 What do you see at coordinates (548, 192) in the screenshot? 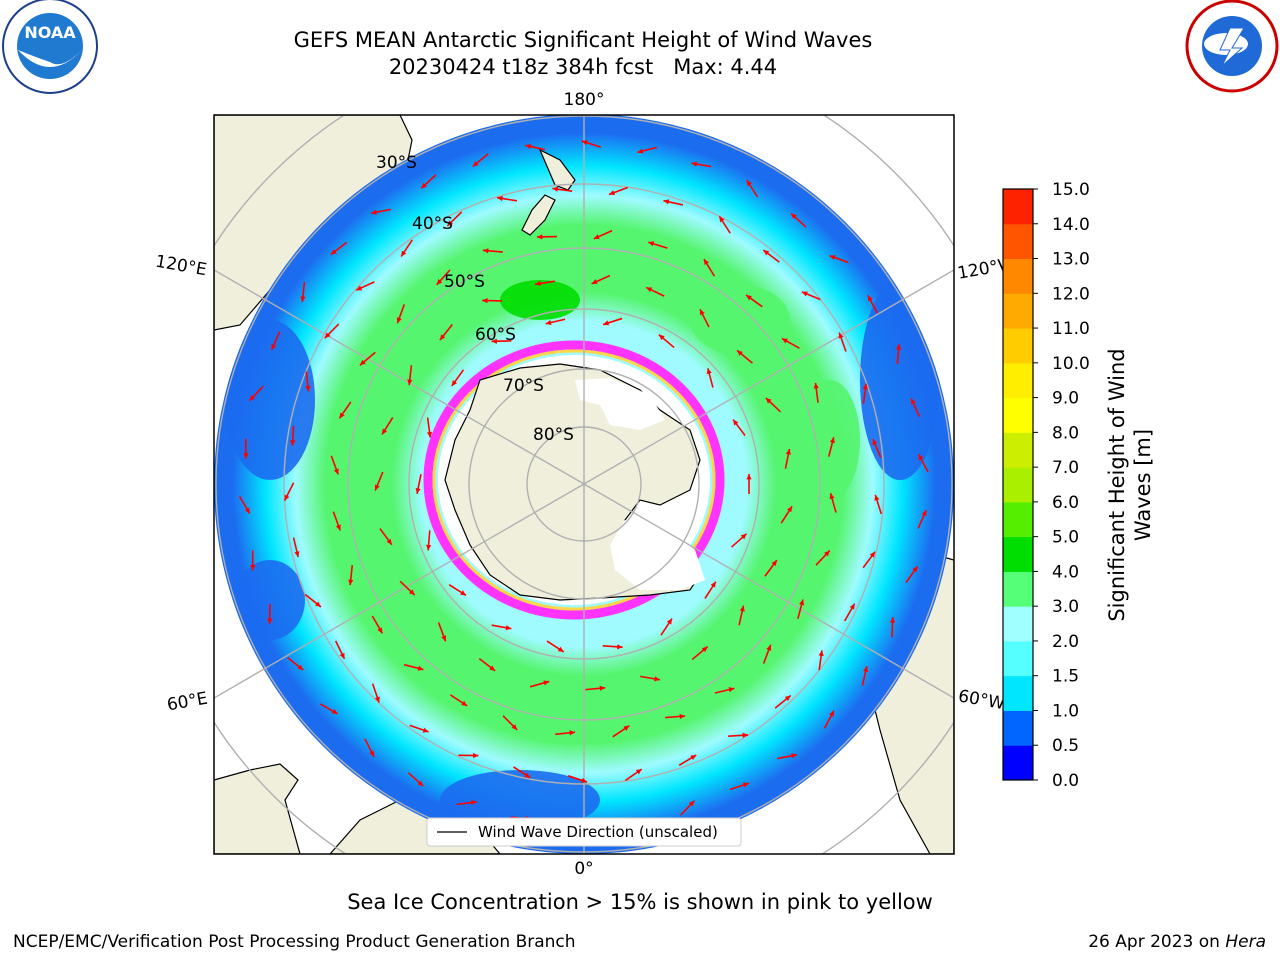
I see `new-zealand-land` at bounding box center [548, 192].